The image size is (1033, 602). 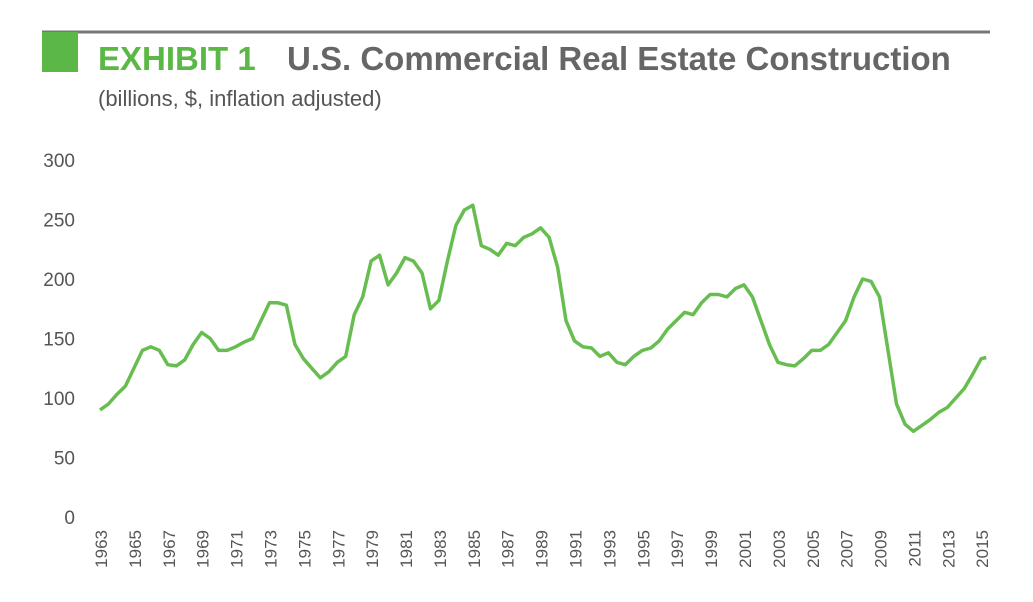 What do you see at coordinates (542, 549) in the screenshot?
I see `x-tick-label: 1989` at bounding box center [542, 549].